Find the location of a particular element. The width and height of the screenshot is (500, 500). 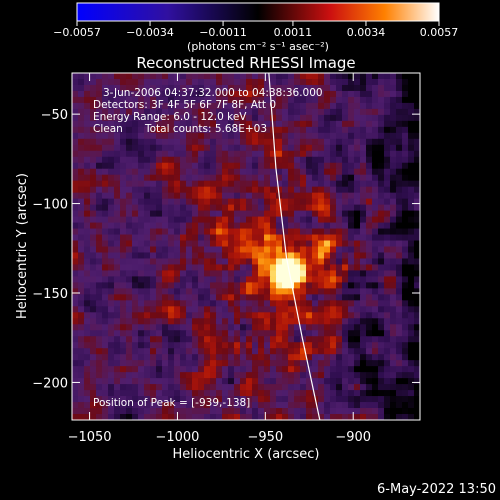

annotation-detectors: Detectors: 3F 4F 5F 6F 7F 8F, Att 0 is located at coordinates (184, 105).